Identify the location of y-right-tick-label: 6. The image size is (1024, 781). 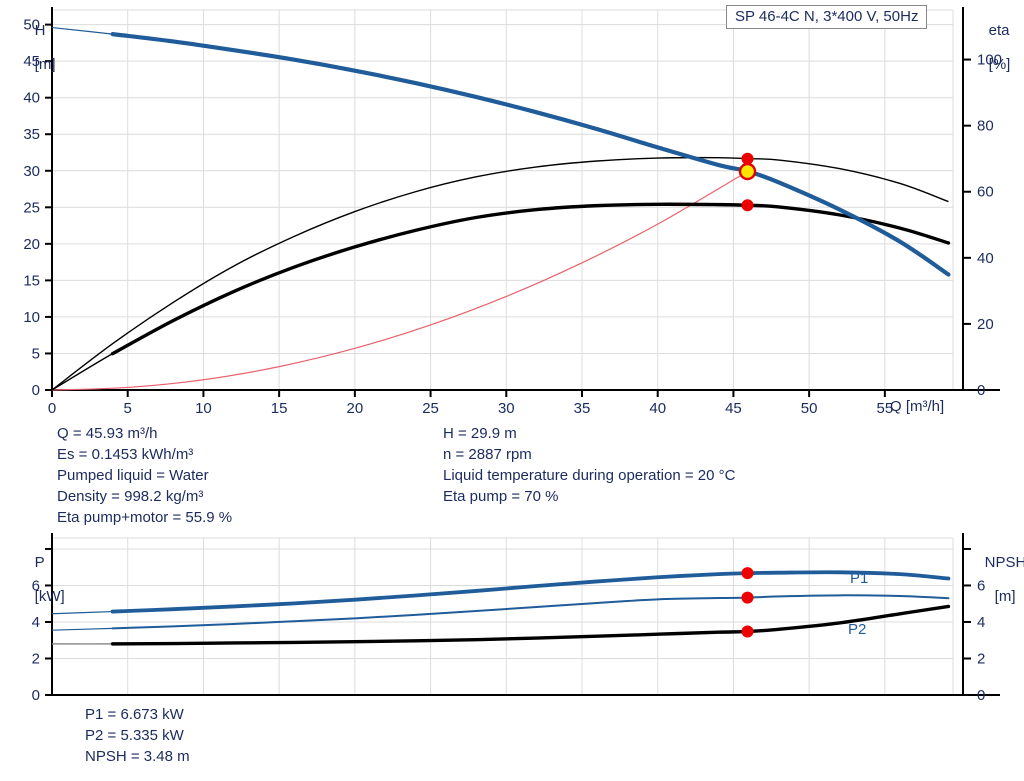
(981, 585).